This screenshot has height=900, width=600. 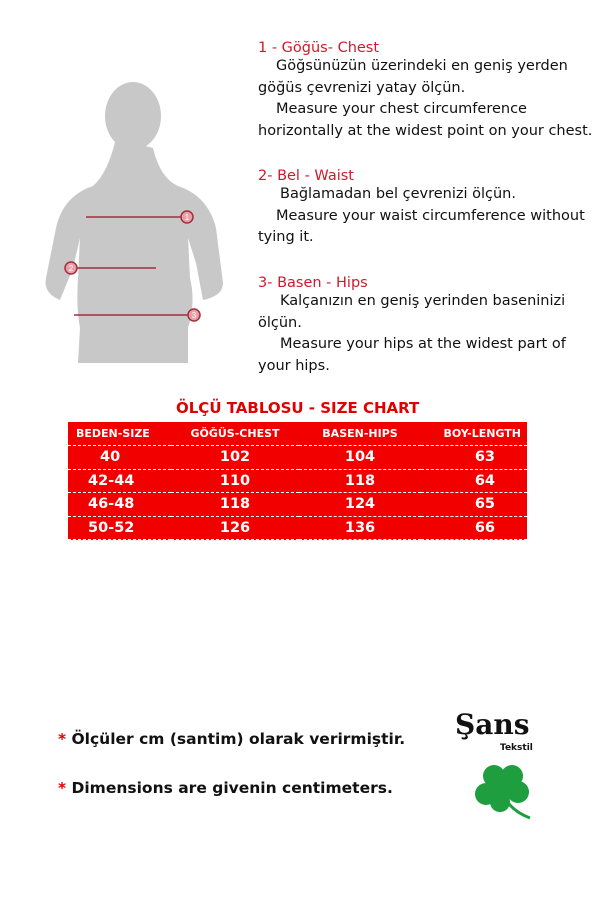 I want to click on header-size: BEDEN-SIZE, so click(x=119, y=434).